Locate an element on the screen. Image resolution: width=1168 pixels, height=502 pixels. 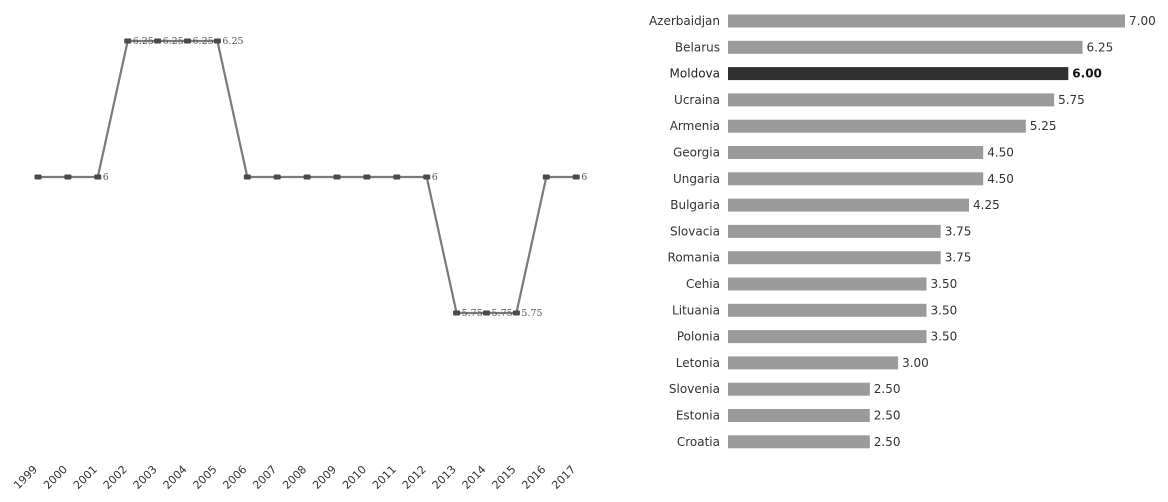
x-tick-label: 1999 is located at coordinates (25, 477).